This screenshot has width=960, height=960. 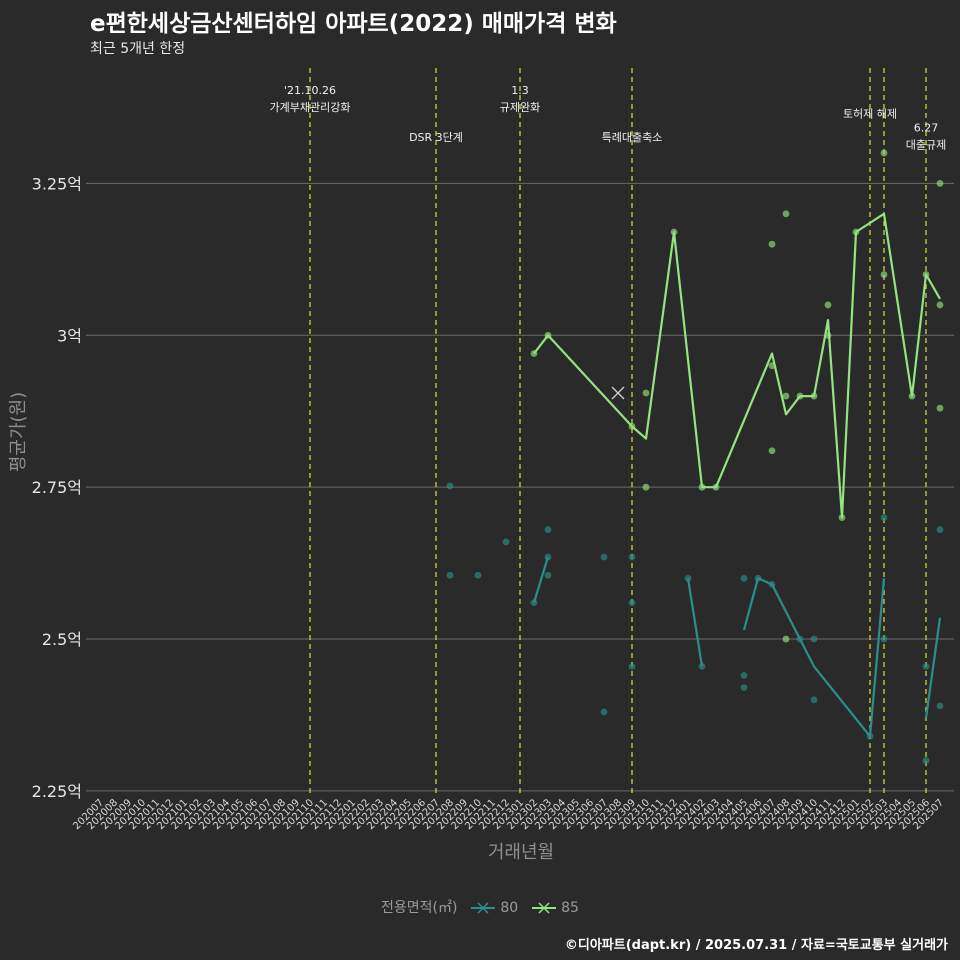 I want to click on event-label: 토허제 해제, so click(x=870, y=114).